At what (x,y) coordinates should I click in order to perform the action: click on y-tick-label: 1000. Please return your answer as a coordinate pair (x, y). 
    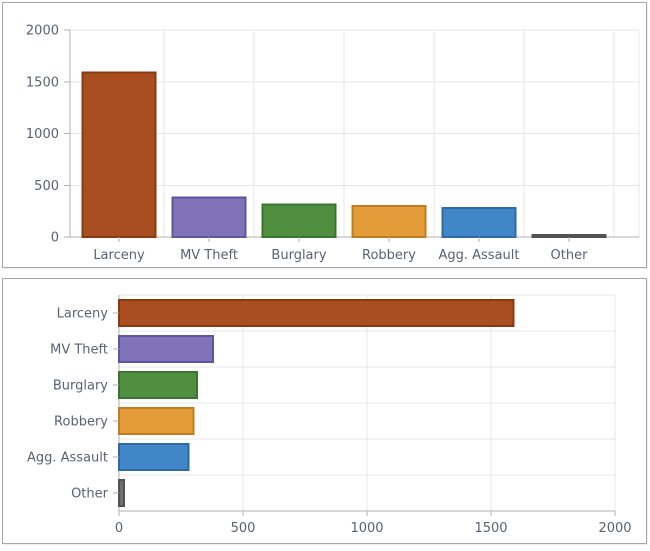
    Looking at the image, I should click on (42, 134).